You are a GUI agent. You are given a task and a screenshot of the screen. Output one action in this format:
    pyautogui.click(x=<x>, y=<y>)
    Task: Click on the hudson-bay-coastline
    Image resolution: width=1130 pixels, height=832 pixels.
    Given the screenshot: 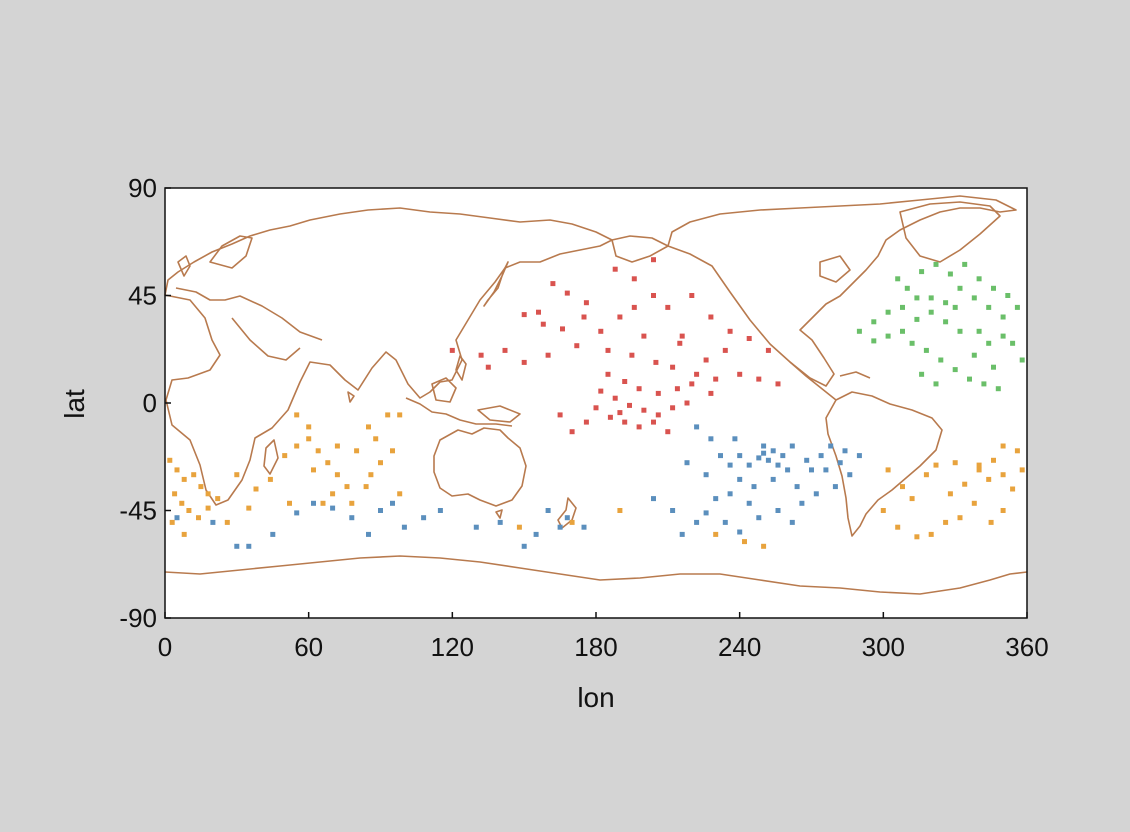 What is the action you would take?
    pyautogui.click(x=835, y=269)
    